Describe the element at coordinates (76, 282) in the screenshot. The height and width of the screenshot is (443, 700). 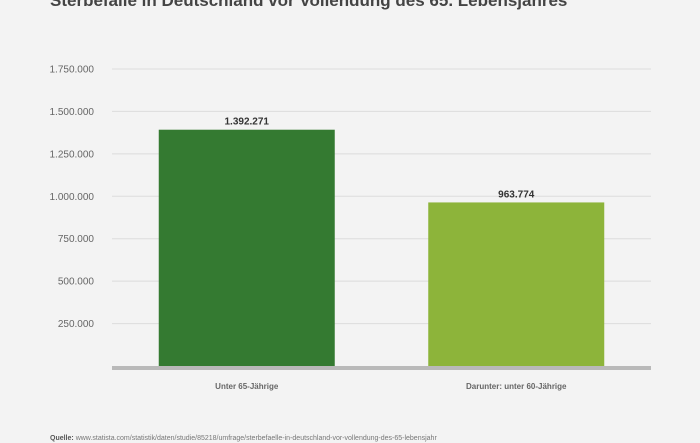
I see `y-tick-label: 500.000` at that location.